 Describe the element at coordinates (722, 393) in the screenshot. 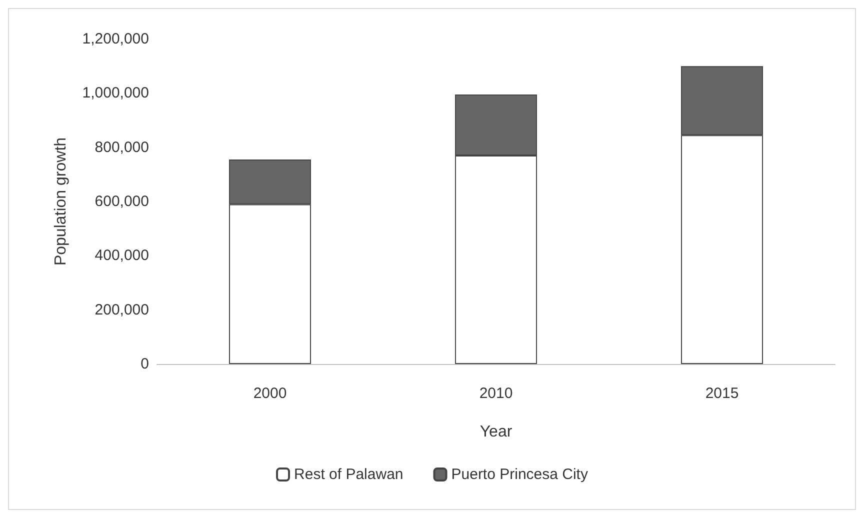

I see `x-tick-label: 2015` at that location.